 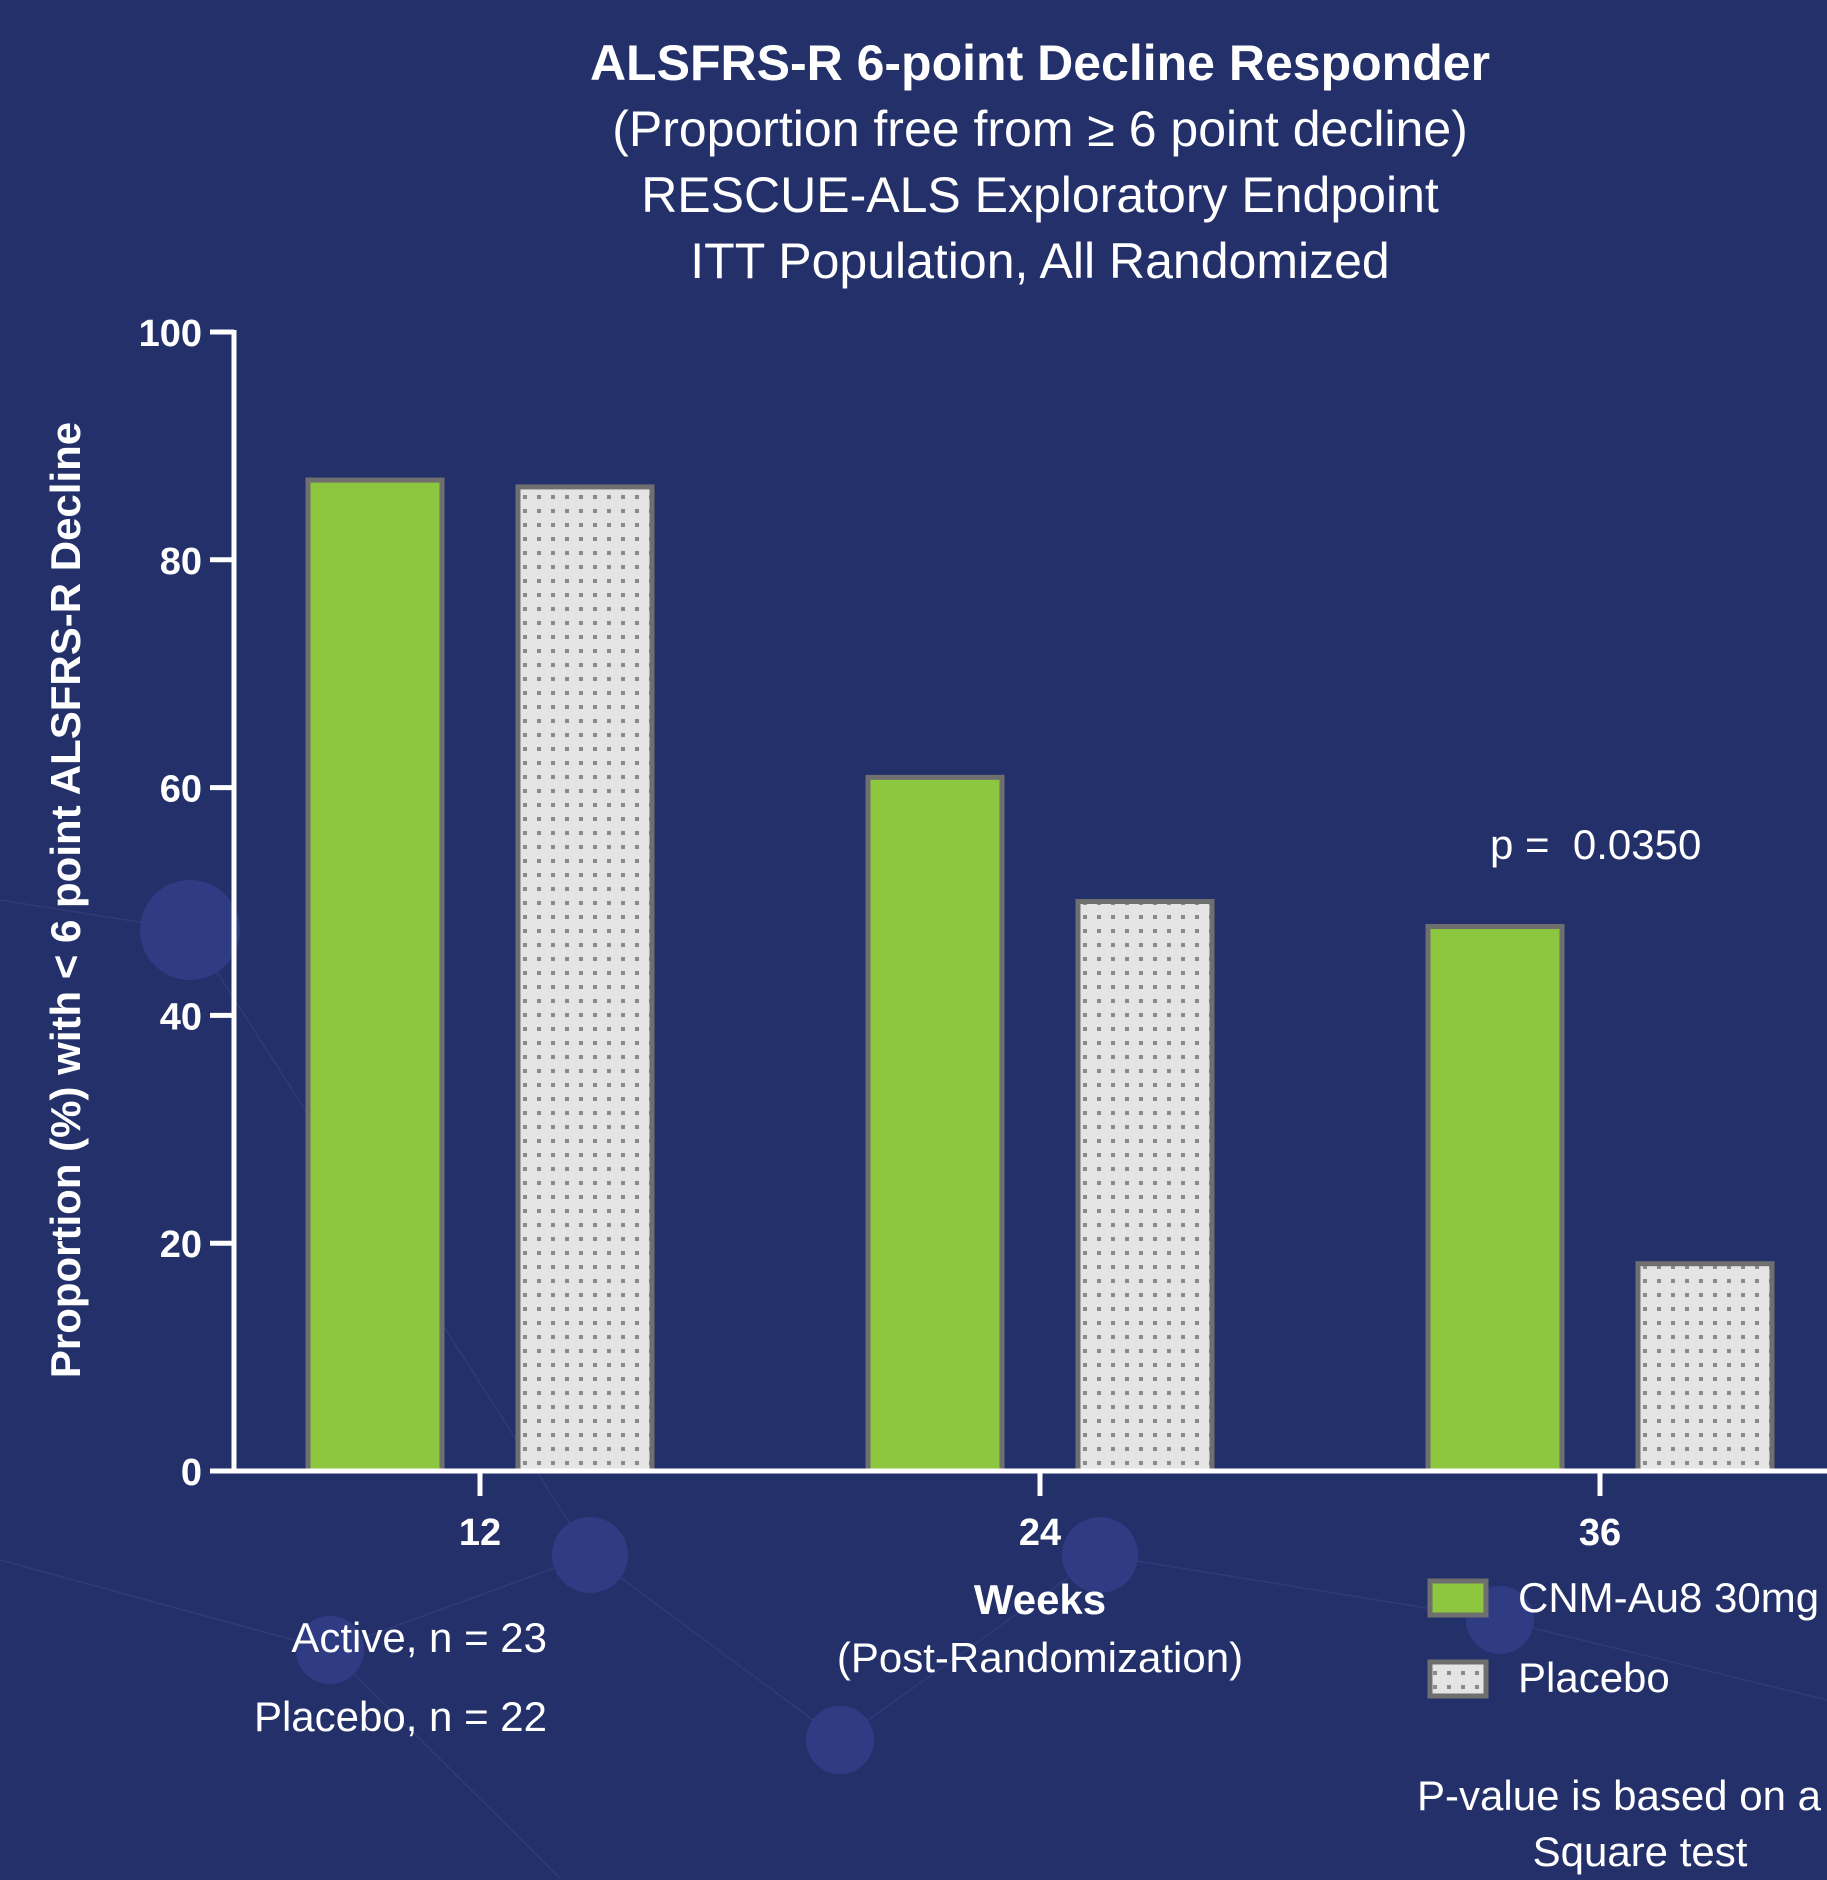 I want to click on x-axis-subtitle: (Post-Randomization), so click(x=1040, y=1657).